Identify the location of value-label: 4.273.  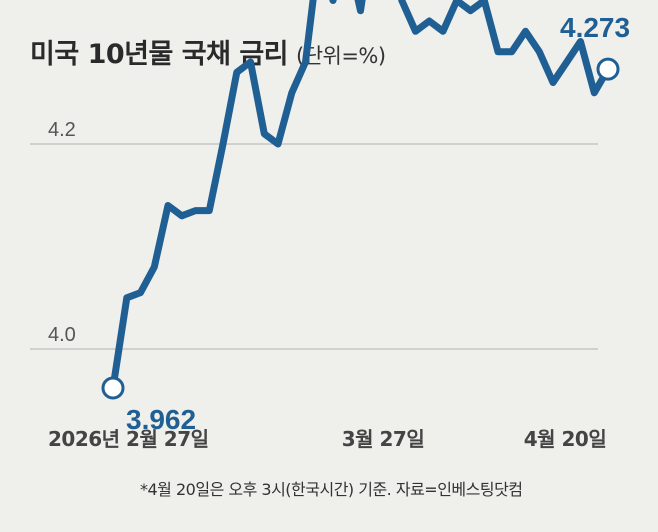
(595, 27).